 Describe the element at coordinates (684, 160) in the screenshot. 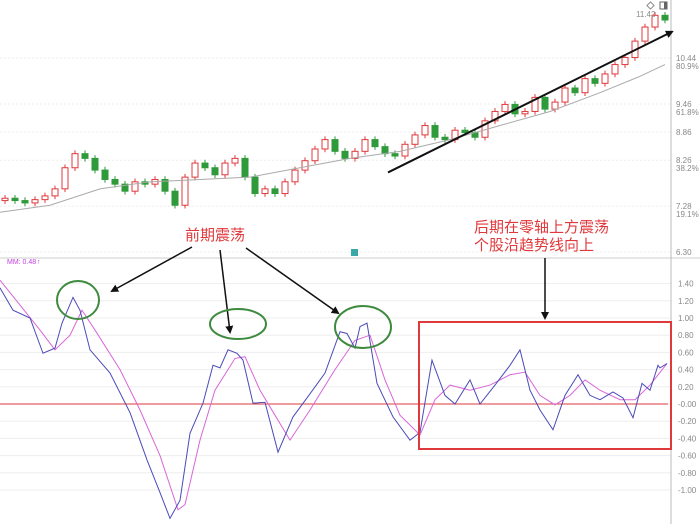

I see `price-tick-label: 8.26` at that location.